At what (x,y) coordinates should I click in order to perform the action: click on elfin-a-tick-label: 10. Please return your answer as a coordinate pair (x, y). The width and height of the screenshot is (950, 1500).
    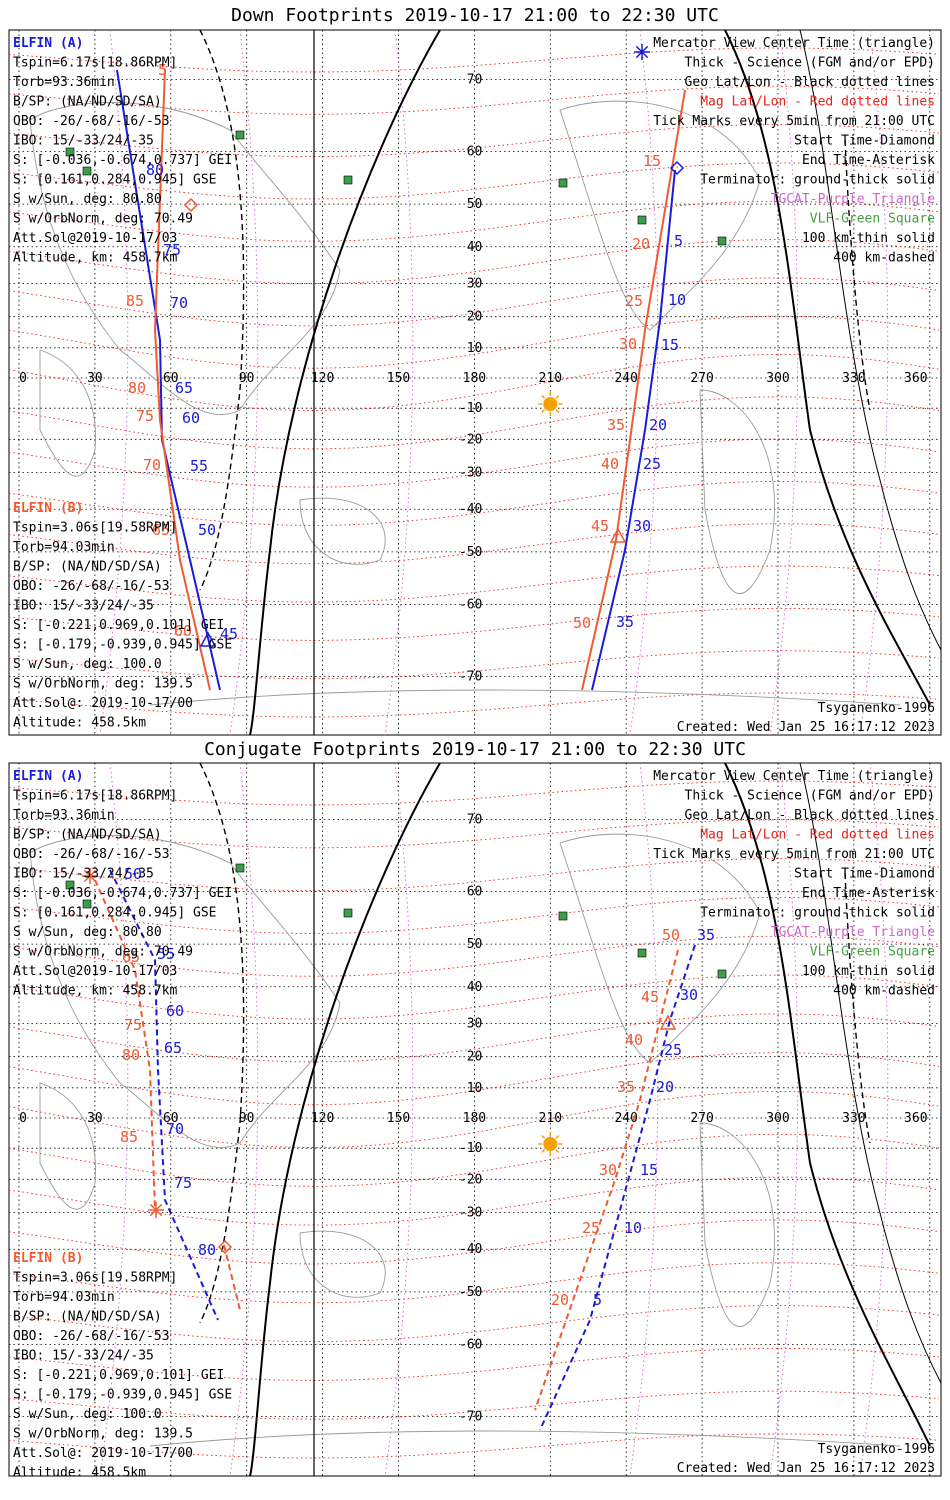
    Looking at the image, I should click on (677, 300).